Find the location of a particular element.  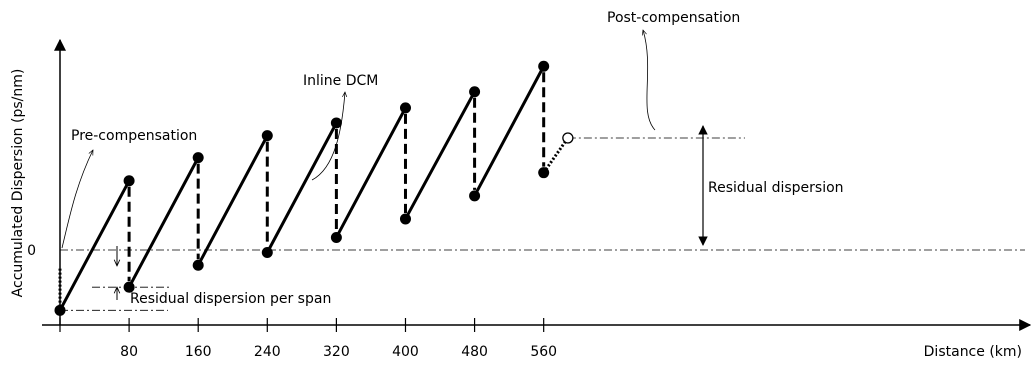

inline-dcm-leader is located at coordinates (328, 136).